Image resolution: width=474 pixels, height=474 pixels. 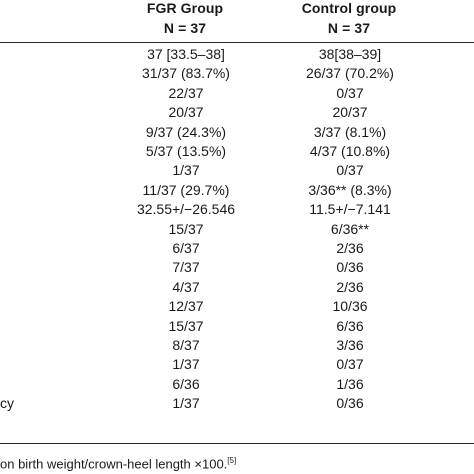 I want to click on fgr-column-n: N = 37, so click(x=185, y=28).